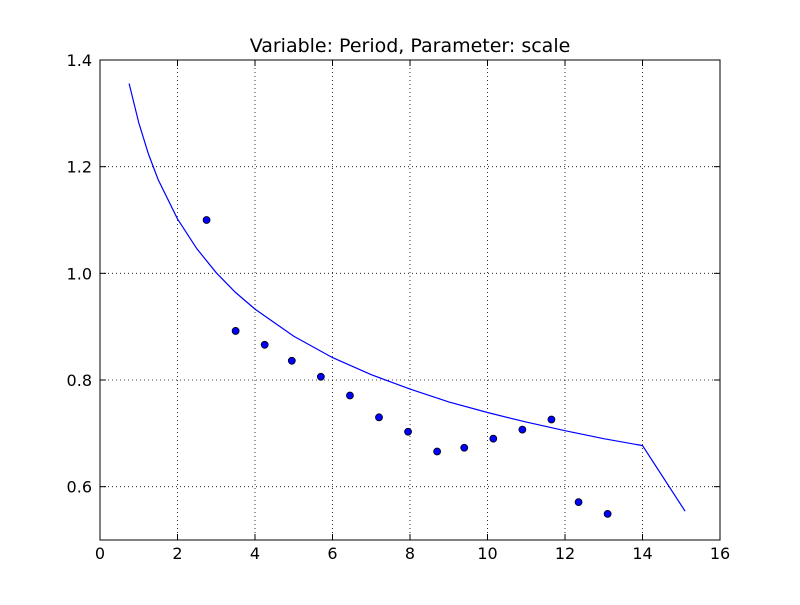 This screenshot has height=605, width=800. I want to click on x-tick-label: 16, so click(720, 553).